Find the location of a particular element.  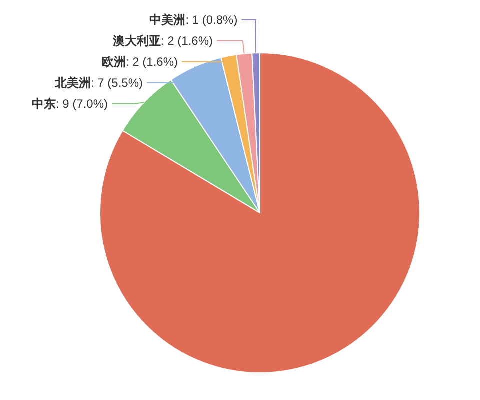

slice-label: 中美洲 is located at coordinates (168, 20).